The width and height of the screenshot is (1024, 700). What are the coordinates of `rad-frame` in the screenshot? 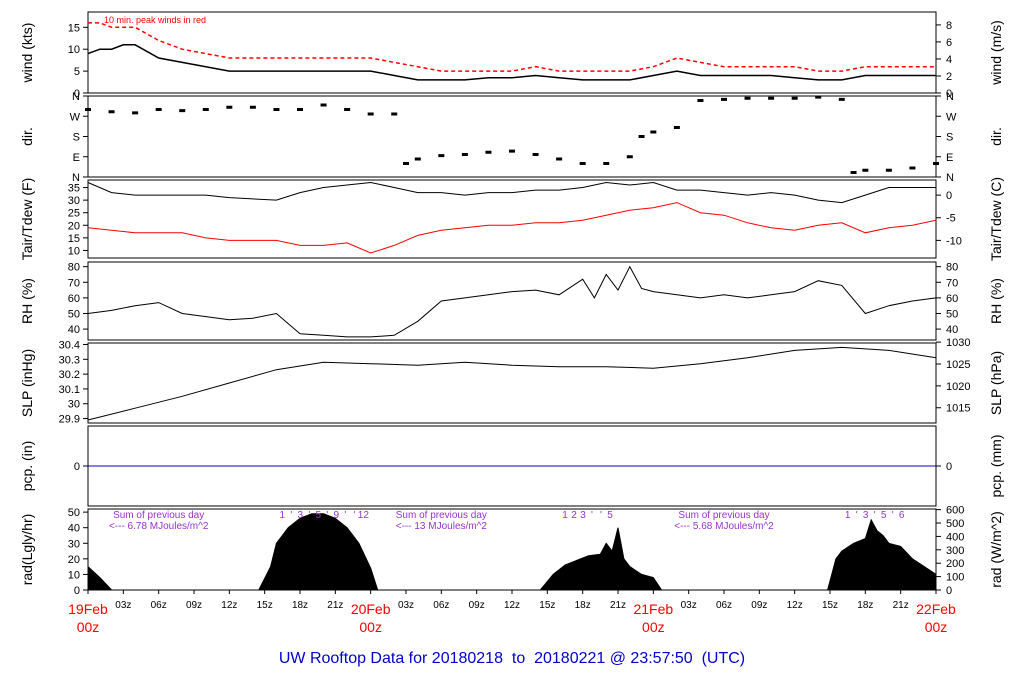 It's located at (512, 549).